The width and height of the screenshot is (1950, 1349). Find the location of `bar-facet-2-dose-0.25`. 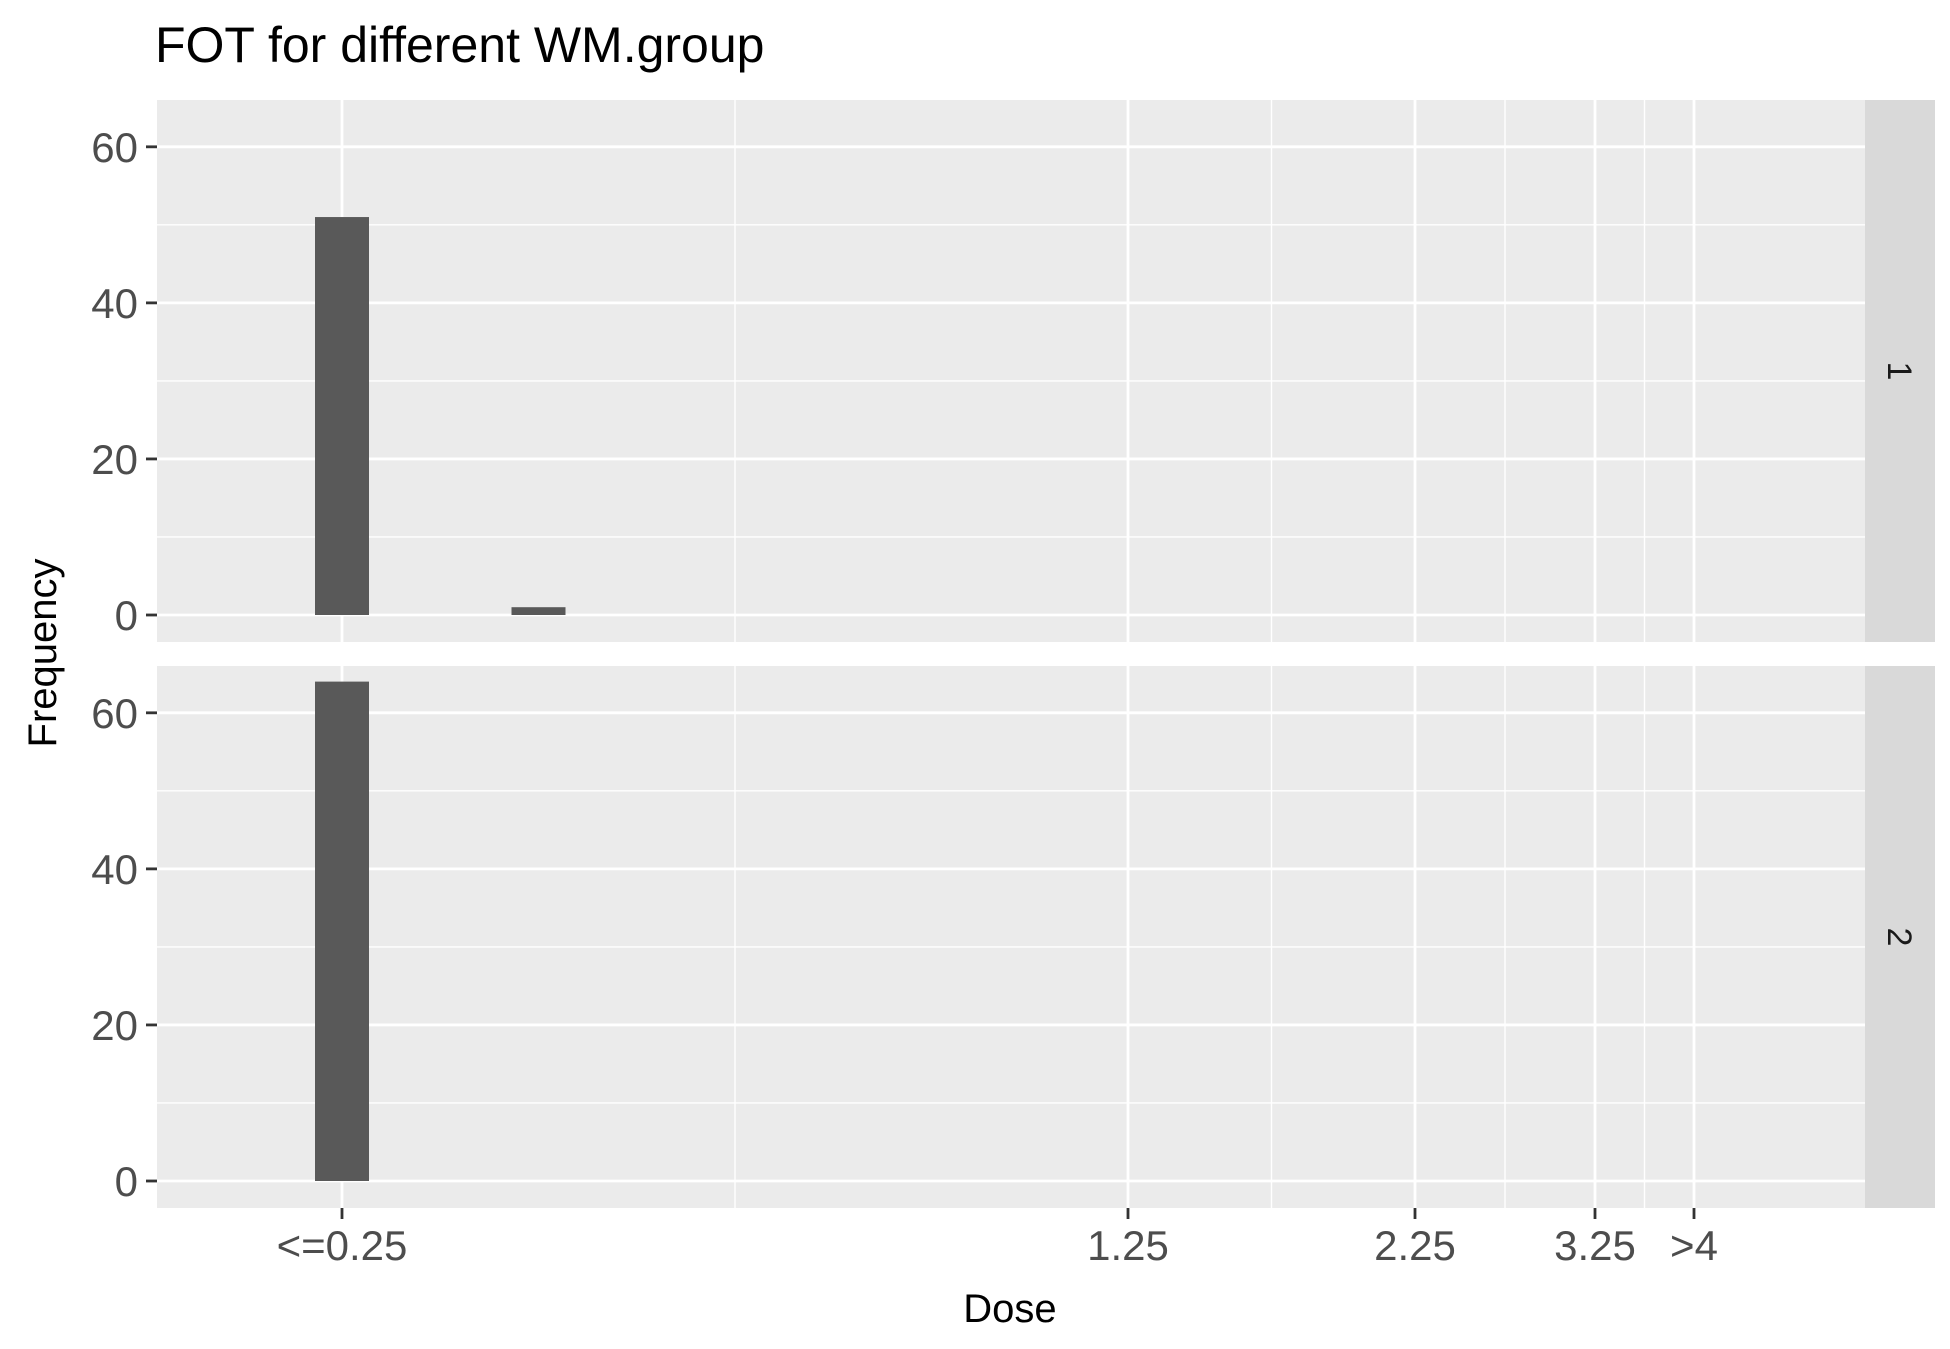

bar-facet-2-dose-0.25 is located at coordinates (342, 931).